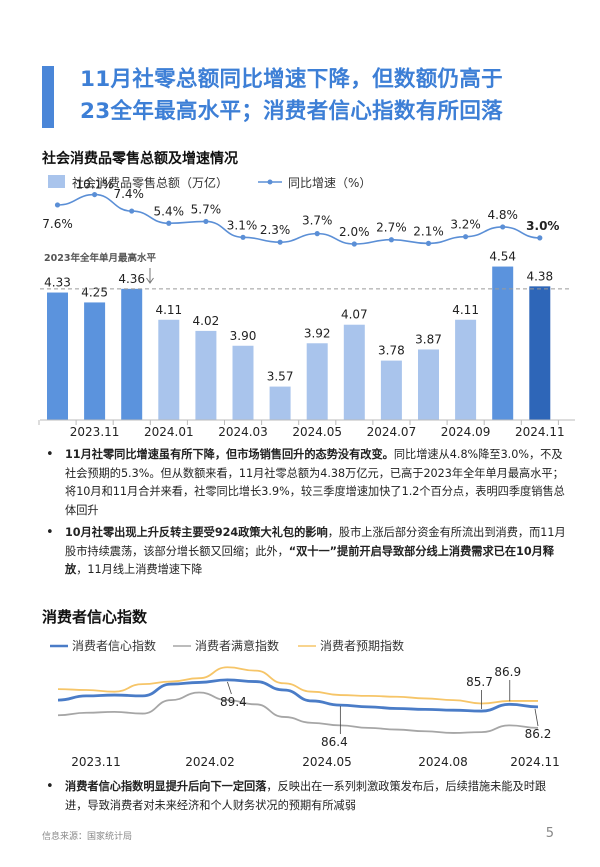  I want to click on bar-label-2024.06: 4.07, so click(354, 315).